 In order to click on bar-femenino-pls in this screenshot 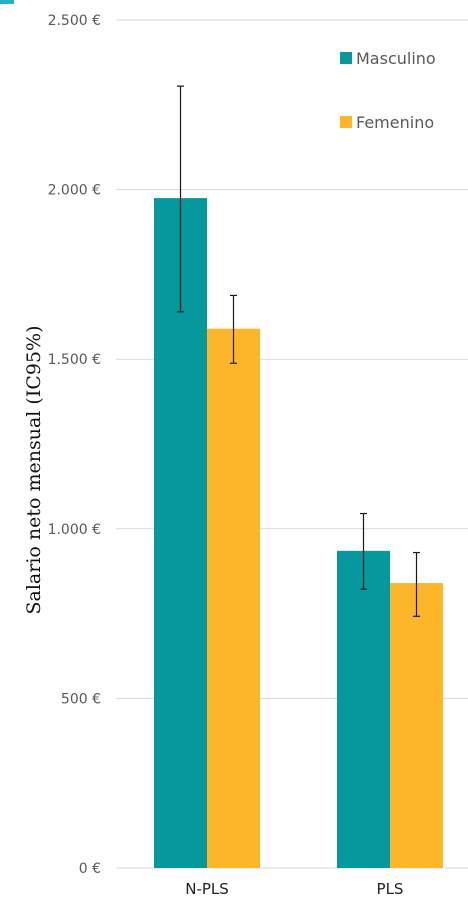, I will do `click(416, 725)`.